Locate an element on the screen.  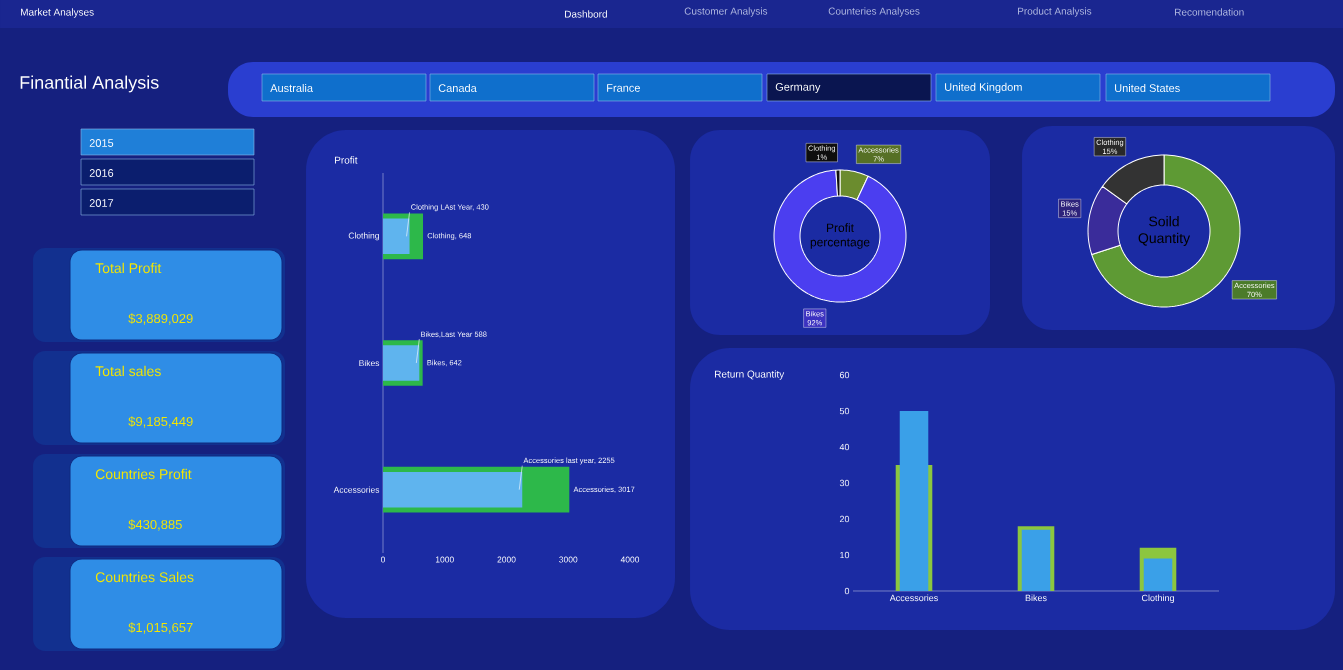
text: Return Quantity is located at coordinates (750, 375).